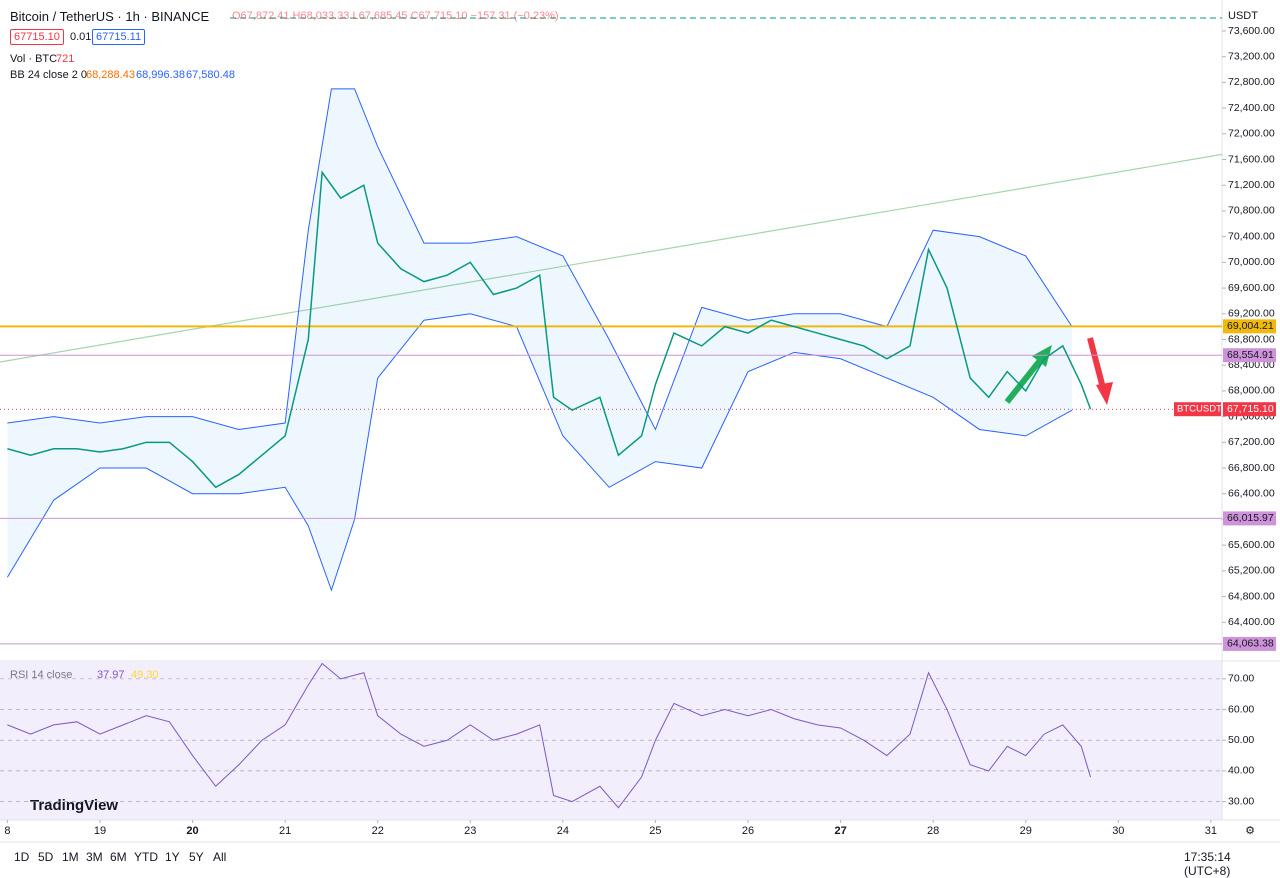 Image resolution: width=1280 pixels, height=878 pixels. Describe the element at coordinates (1251, 468) in the screenshot. I see `y-tick-label: 66,800.00` at that location.